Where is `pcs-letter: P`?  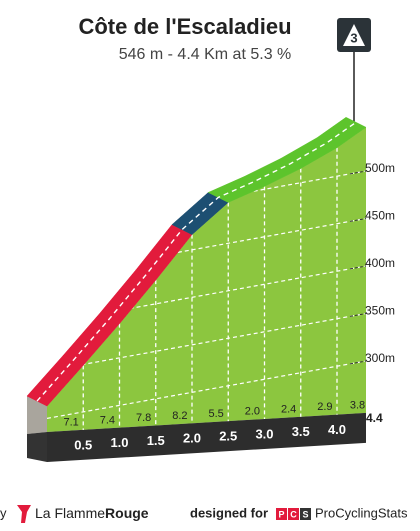 pcs-letter: P is located at coordinates (281, 514).